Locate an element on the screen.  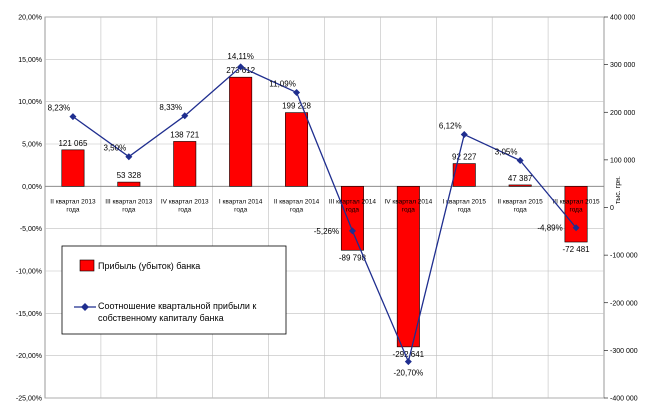
right-tick-label: 300 000 is located at coordinates (622, 65).